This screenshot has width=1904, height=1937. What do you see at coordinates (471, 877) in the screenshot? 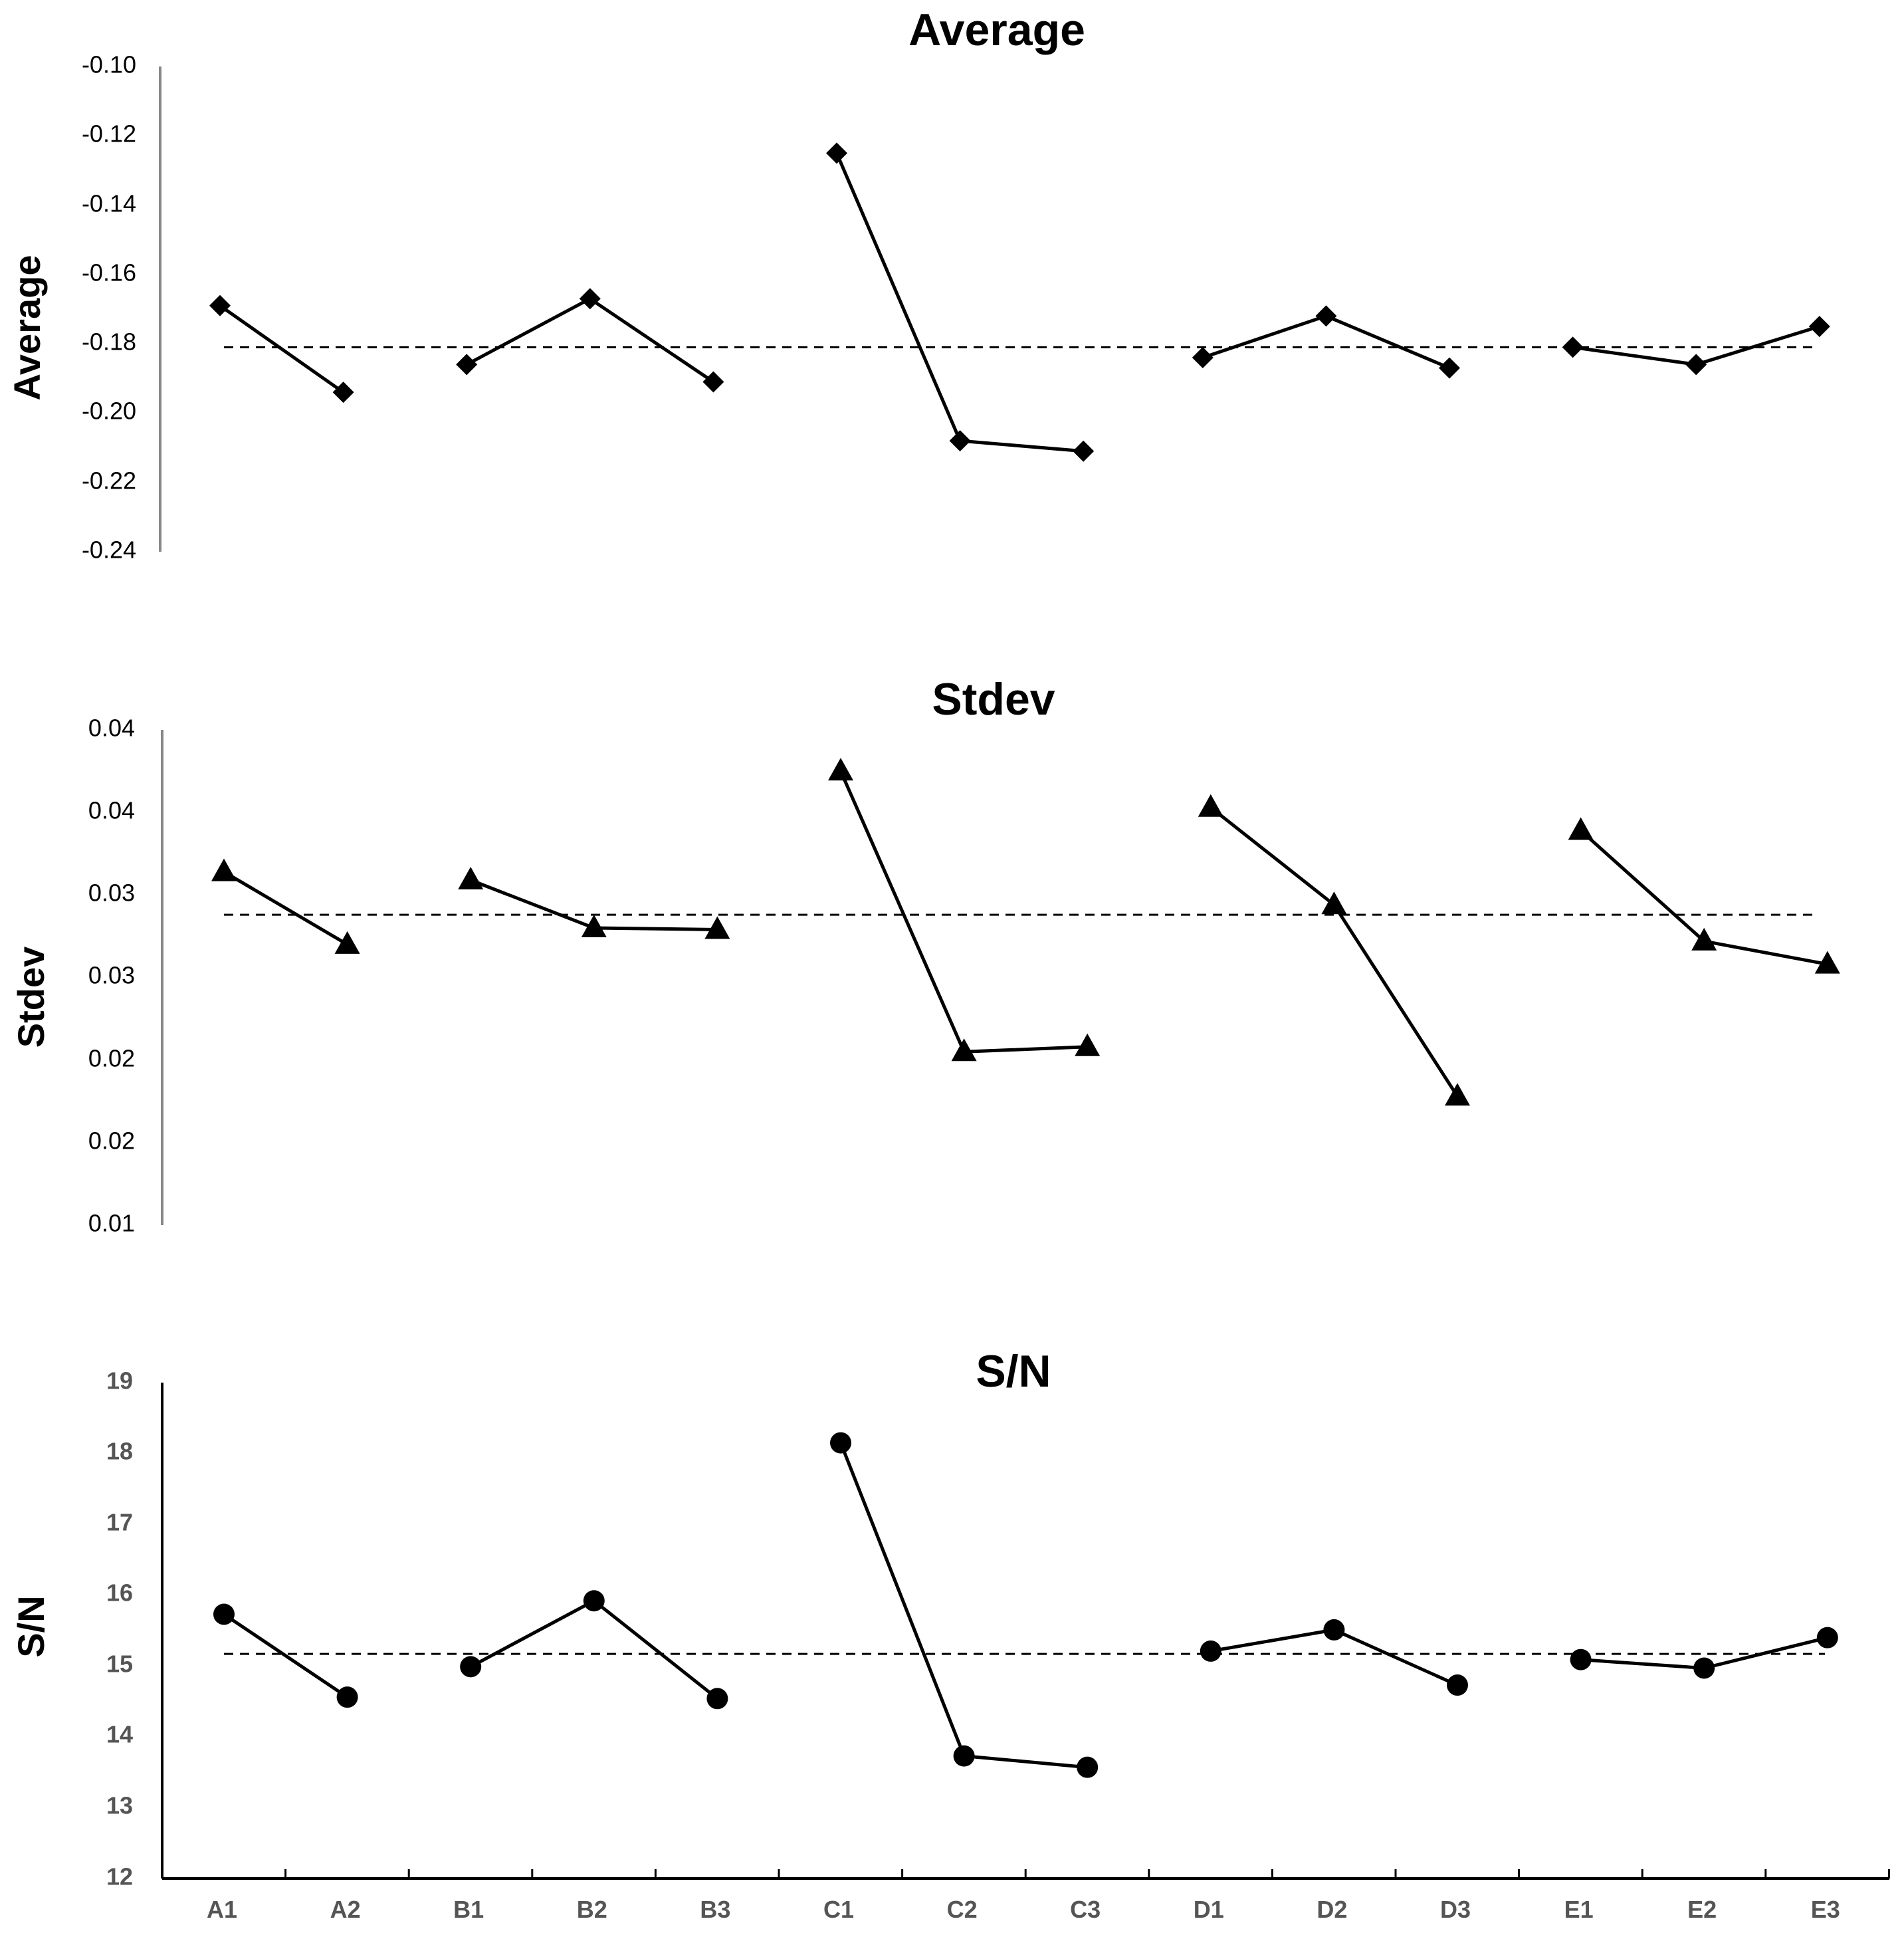
I see `panel-stdev-point-B1` at bounding box center [471, 877].